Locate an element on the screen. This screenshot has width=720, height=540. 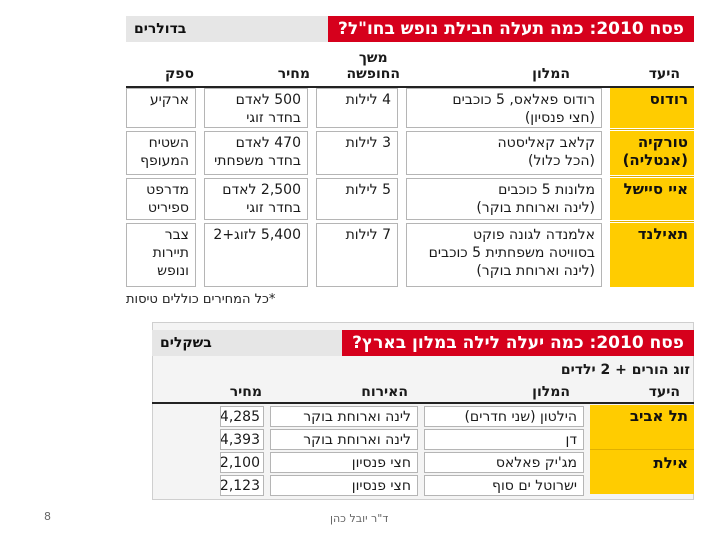
table1-price-4: 5,400 לזוג+2 is located at coordinates (256, 255).